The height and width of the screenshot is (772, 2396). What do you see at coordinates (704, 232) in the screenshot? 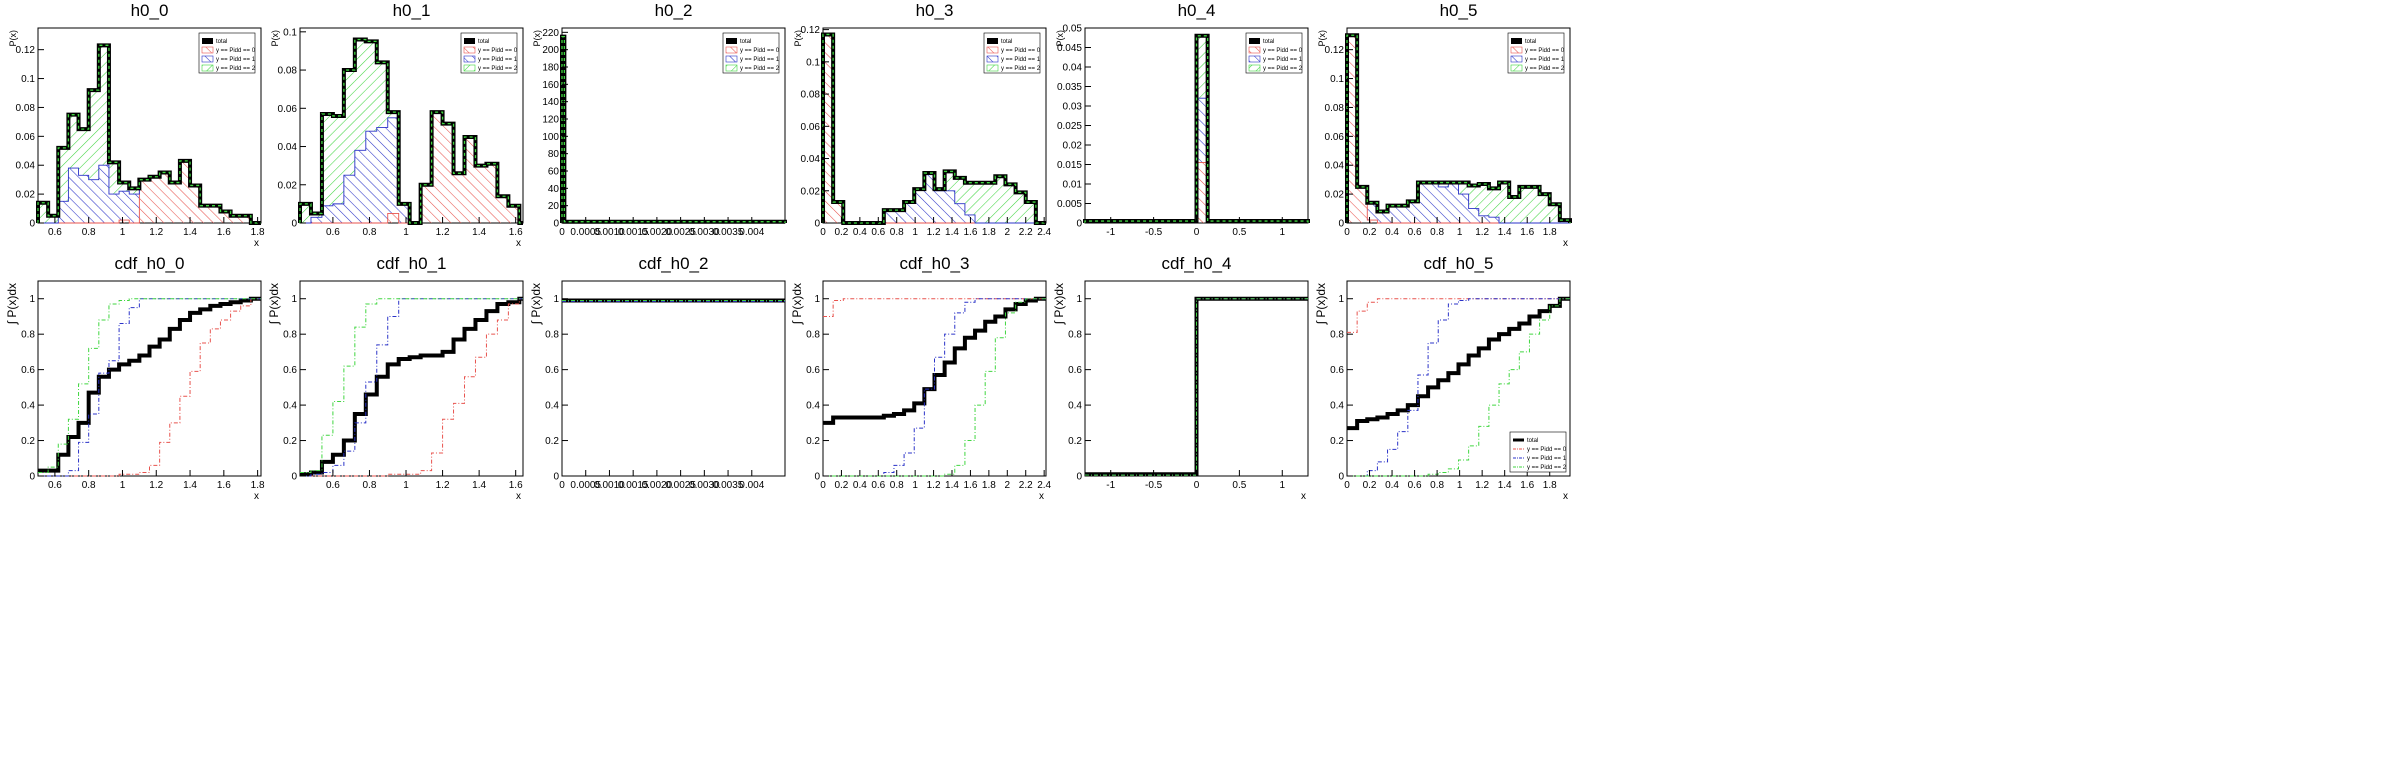
I see `x-tick-label: 0.0030` at bounding box center [704, 232].